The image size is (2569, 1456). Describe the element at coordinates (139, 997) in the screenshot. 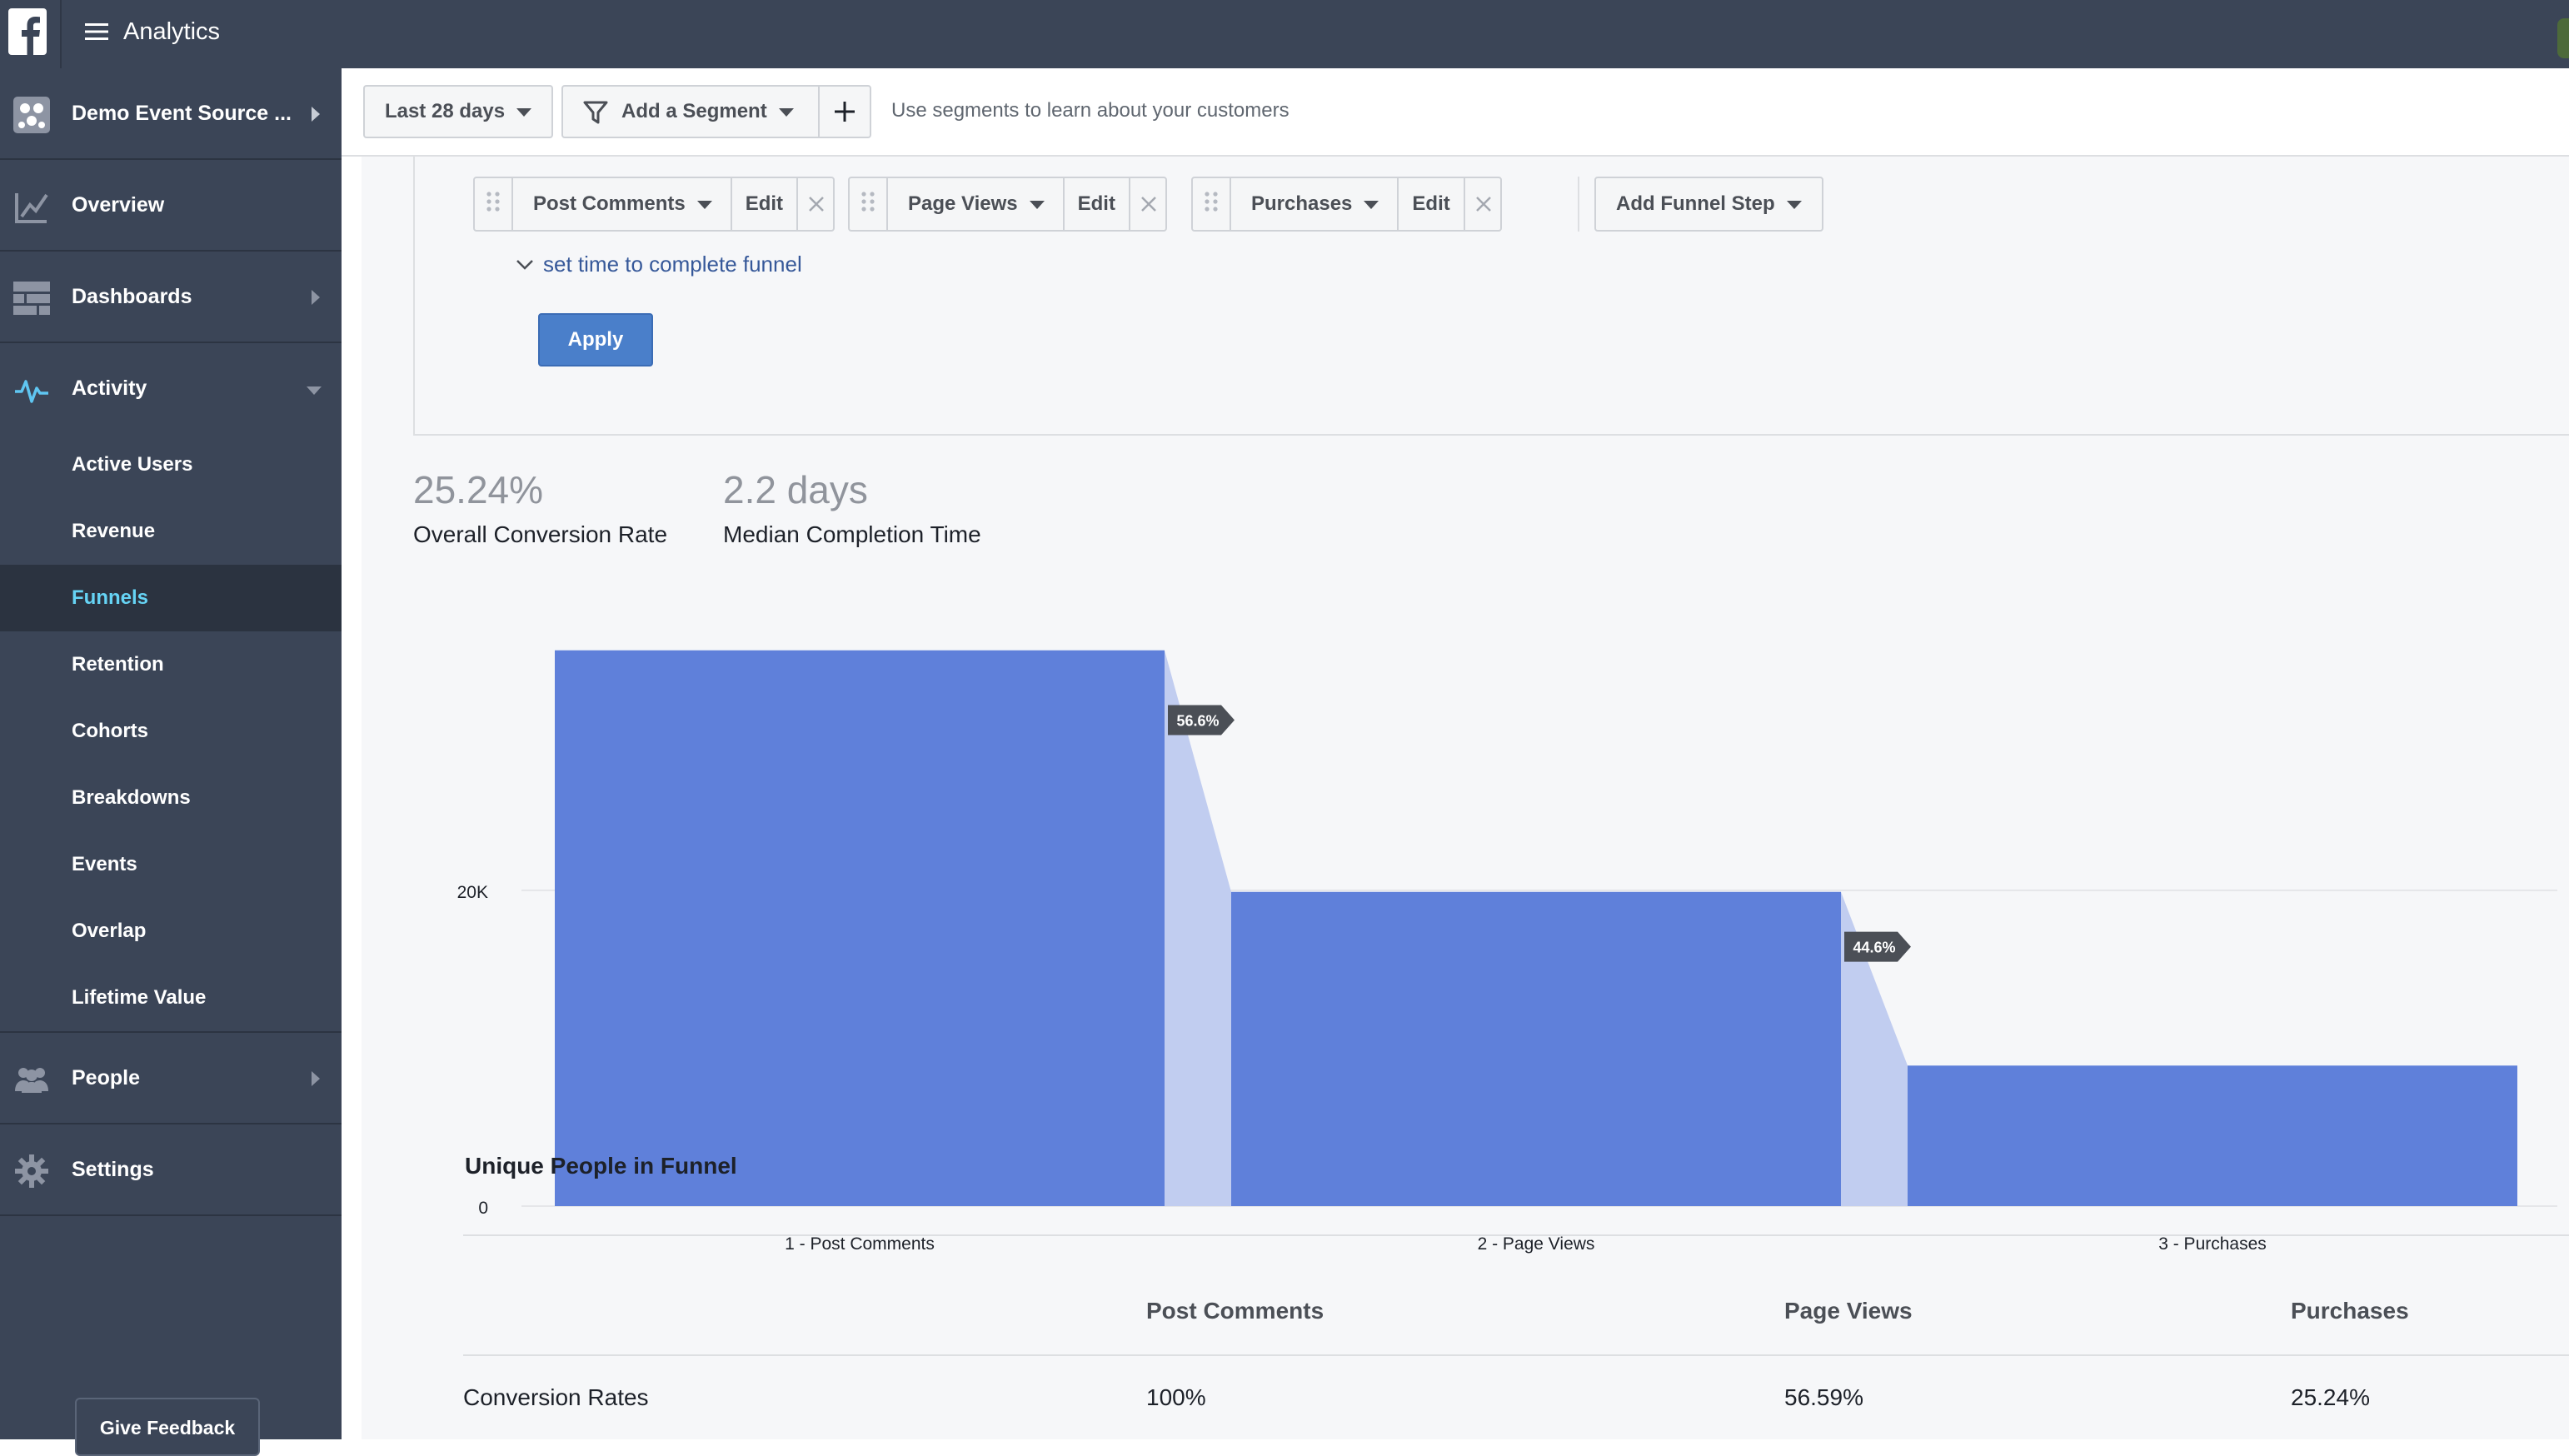

I see `sidebar-subitem-label: Lifetime Value` at that location.